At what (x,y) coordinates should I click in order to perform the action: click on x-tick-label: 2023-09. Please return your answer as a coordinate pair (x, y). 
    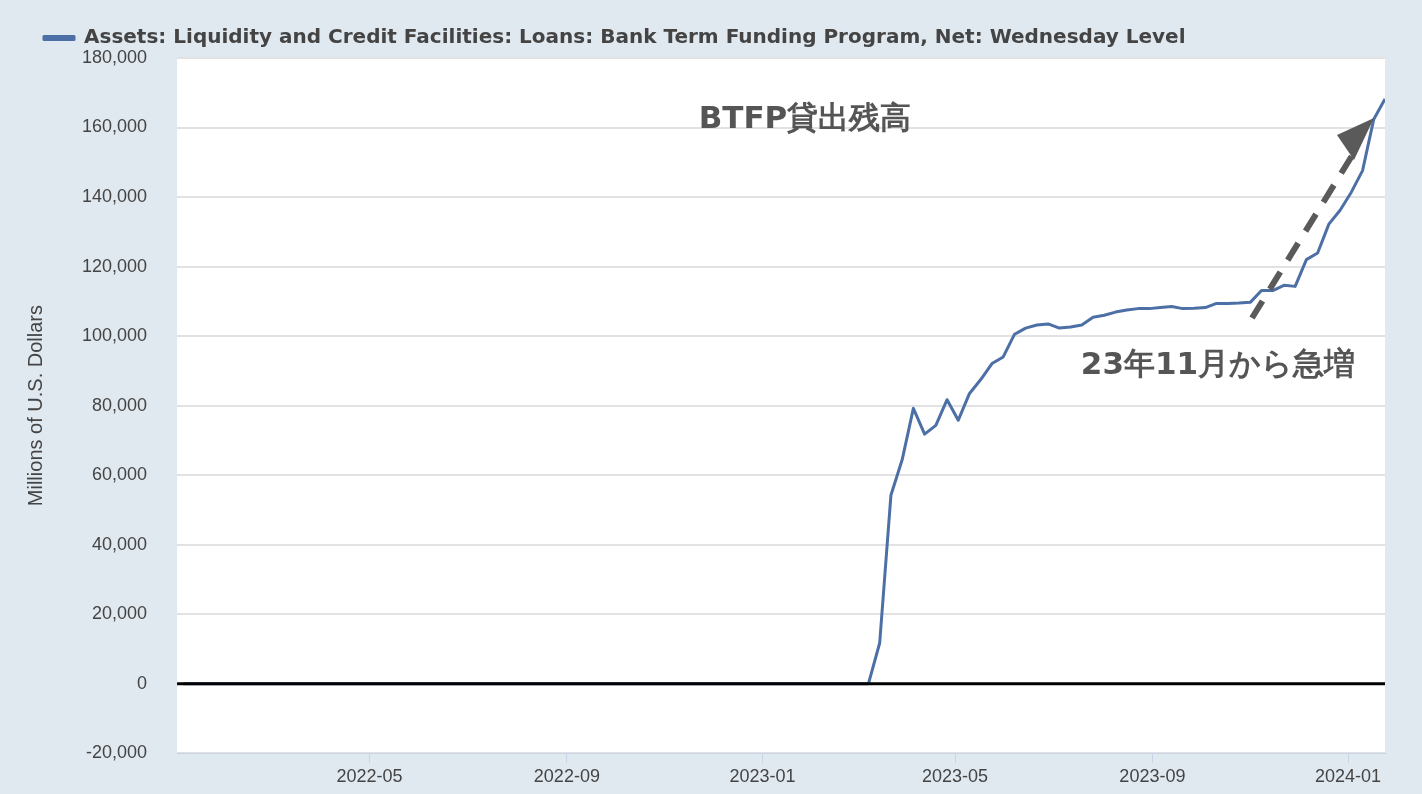
    Looking at the image, I should click on (1152, 775).